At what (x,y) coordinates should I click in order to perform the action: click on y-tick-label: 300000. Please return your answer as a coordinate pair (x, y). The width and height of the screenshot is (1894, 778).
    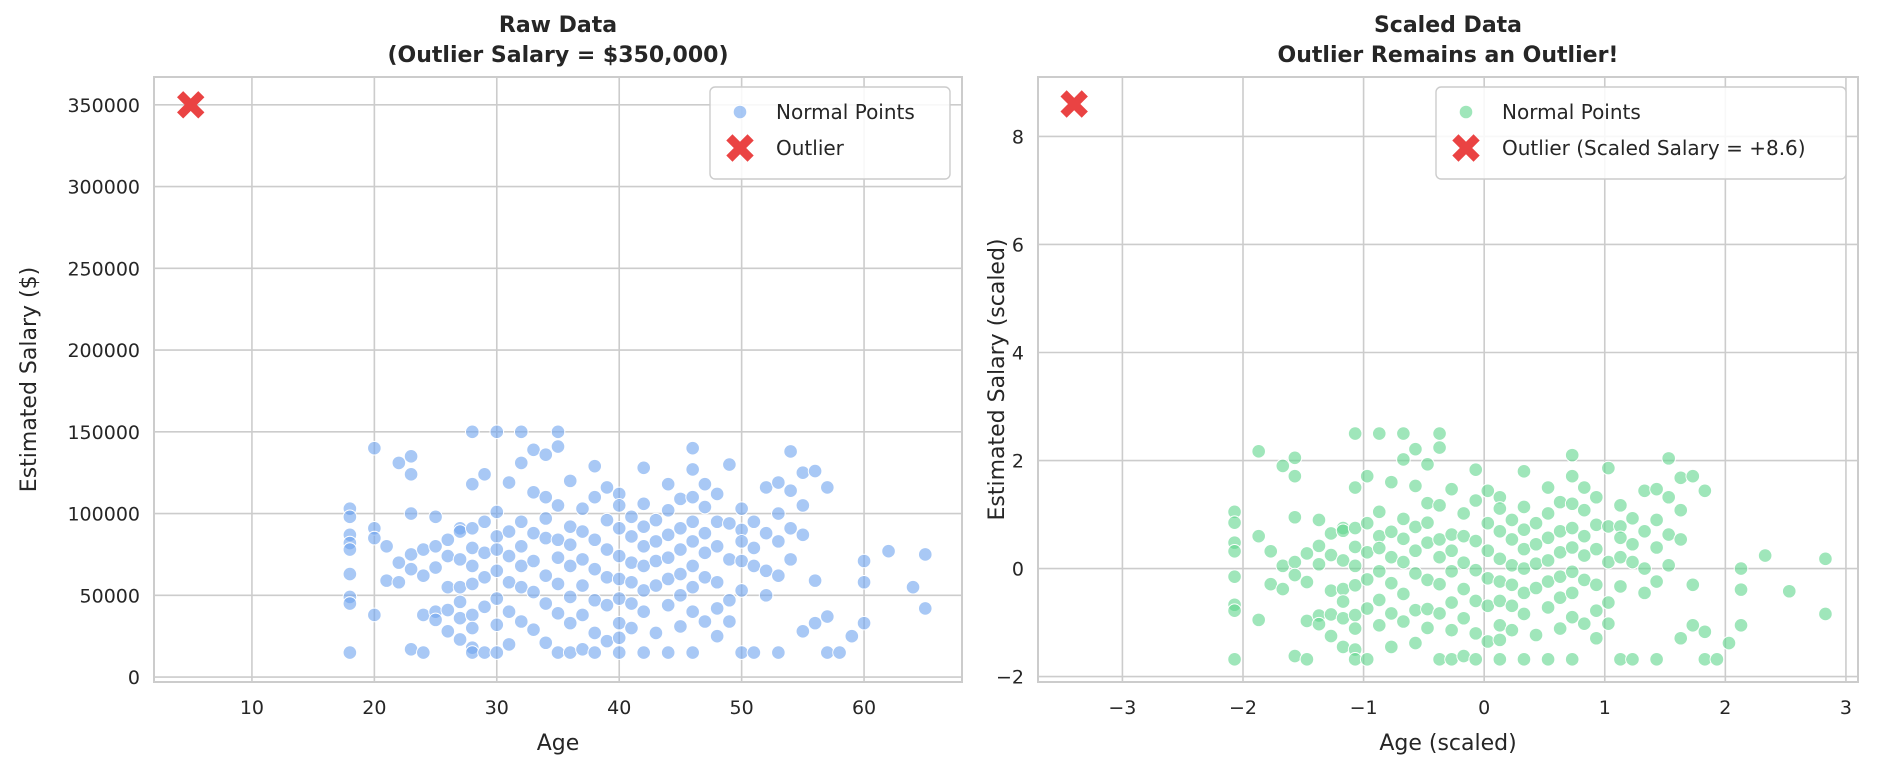
    Looking at the image, I should click on (103, 188).